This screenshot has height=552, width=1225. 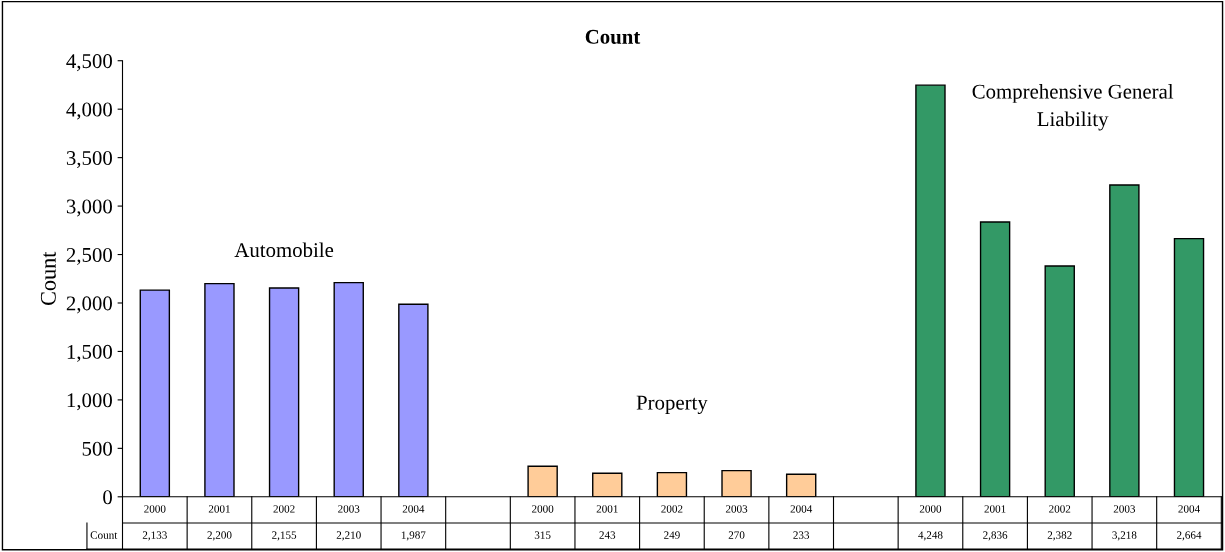 I want to click on y-tick-label: 0, so click(x=107, y=497).